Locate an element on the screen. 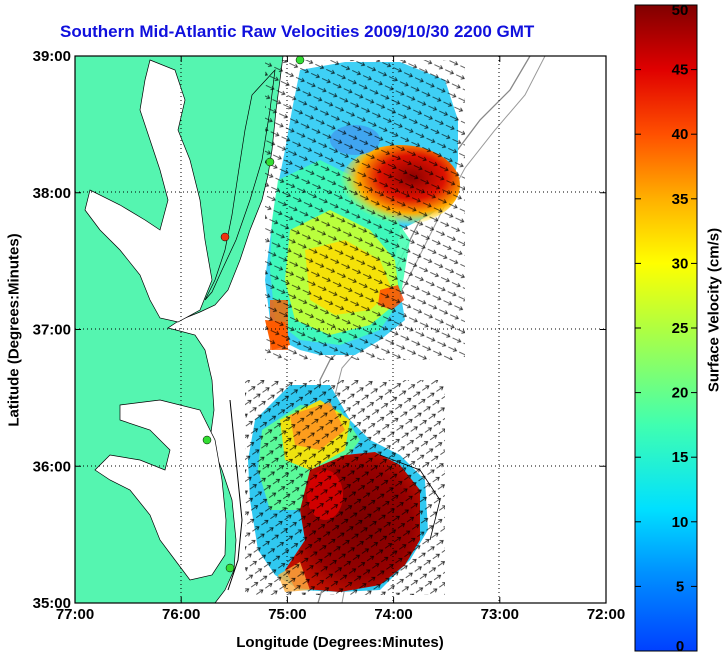 Image resolution: width=724 pixels, height=659 pixels. colorbar-tick-label: 50 is located at coordinates (680, 10).